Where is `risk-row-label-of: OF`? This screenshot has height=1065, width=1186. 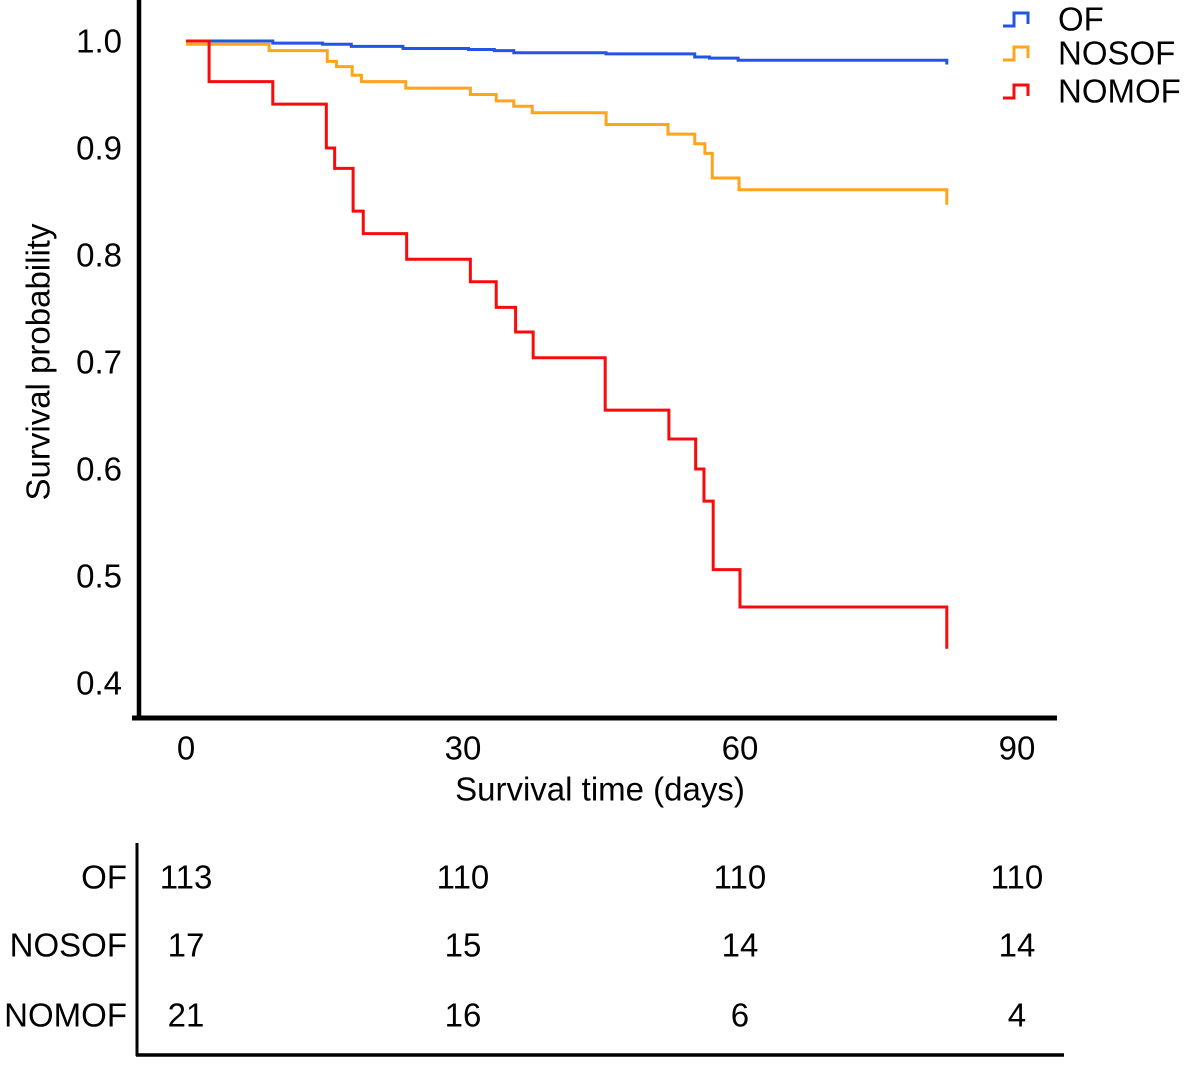
risk-row-label-of: OF is located at coordinates (104, 877).